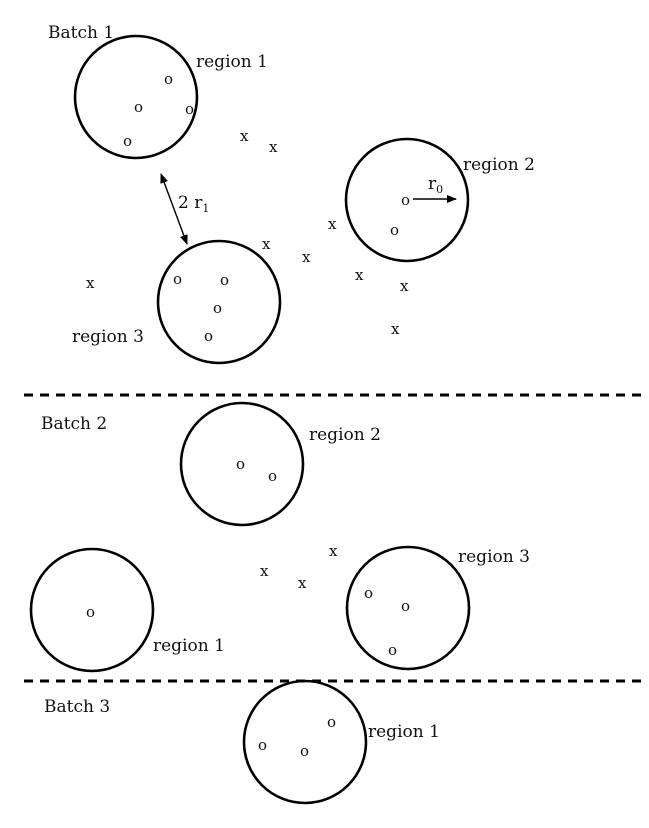  What do you see at coordinates (189, 646) in the screenshot?
I see `batch-2-region-1-label: region 1` at bounding box center [189, 646].